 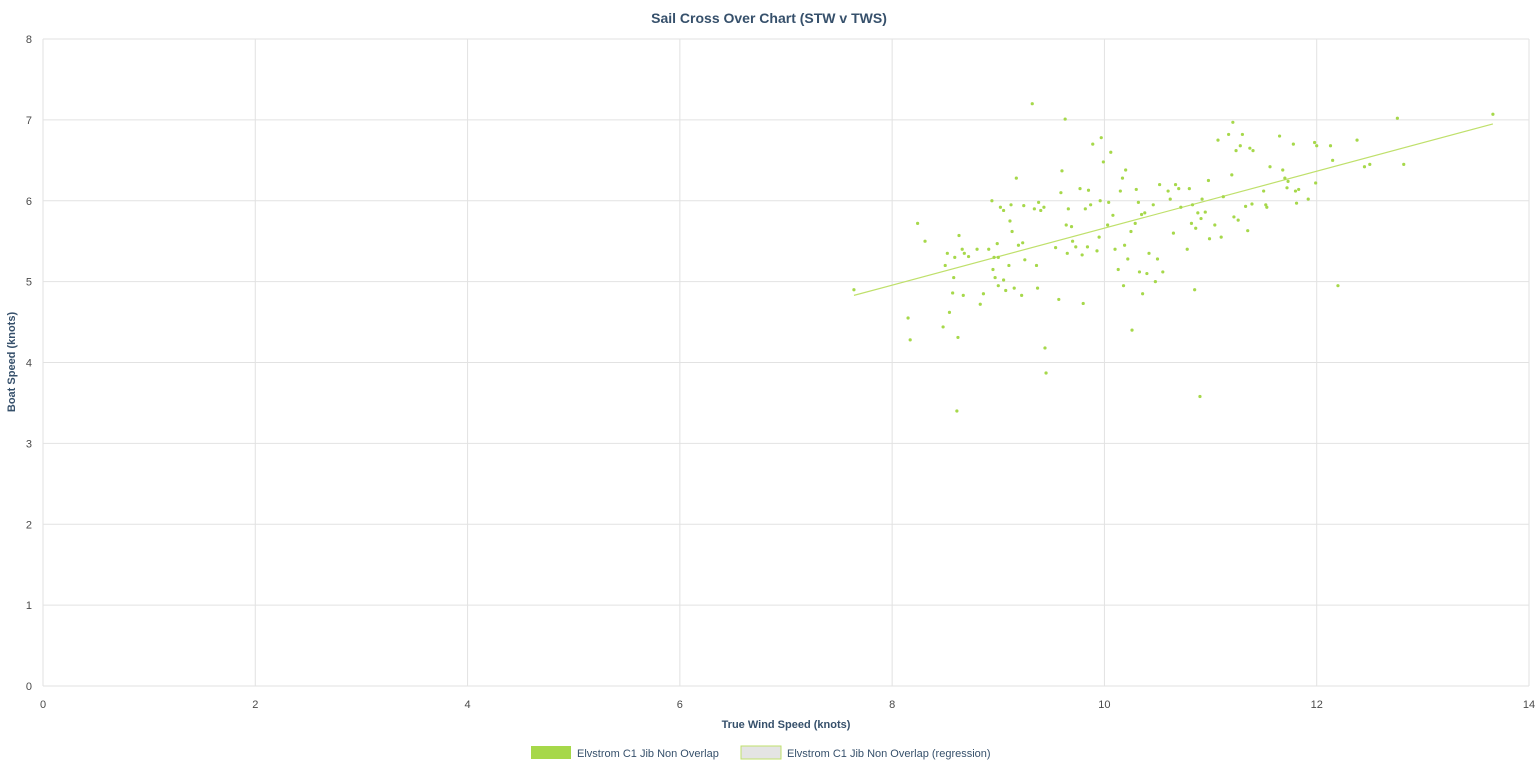 What do you see at coordinates (865, 752) in the screenshot?
I see `legend-item-regression: Elvstrom C1 Jib Non Overlap (regression)` at bounding box center [865, 752].